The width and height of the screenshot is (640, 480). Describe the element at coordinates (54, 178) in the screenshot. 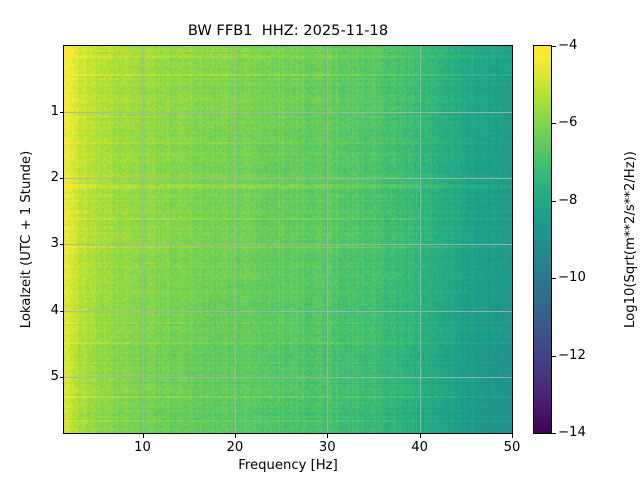

I see `y-tick-label: 2` at that location.